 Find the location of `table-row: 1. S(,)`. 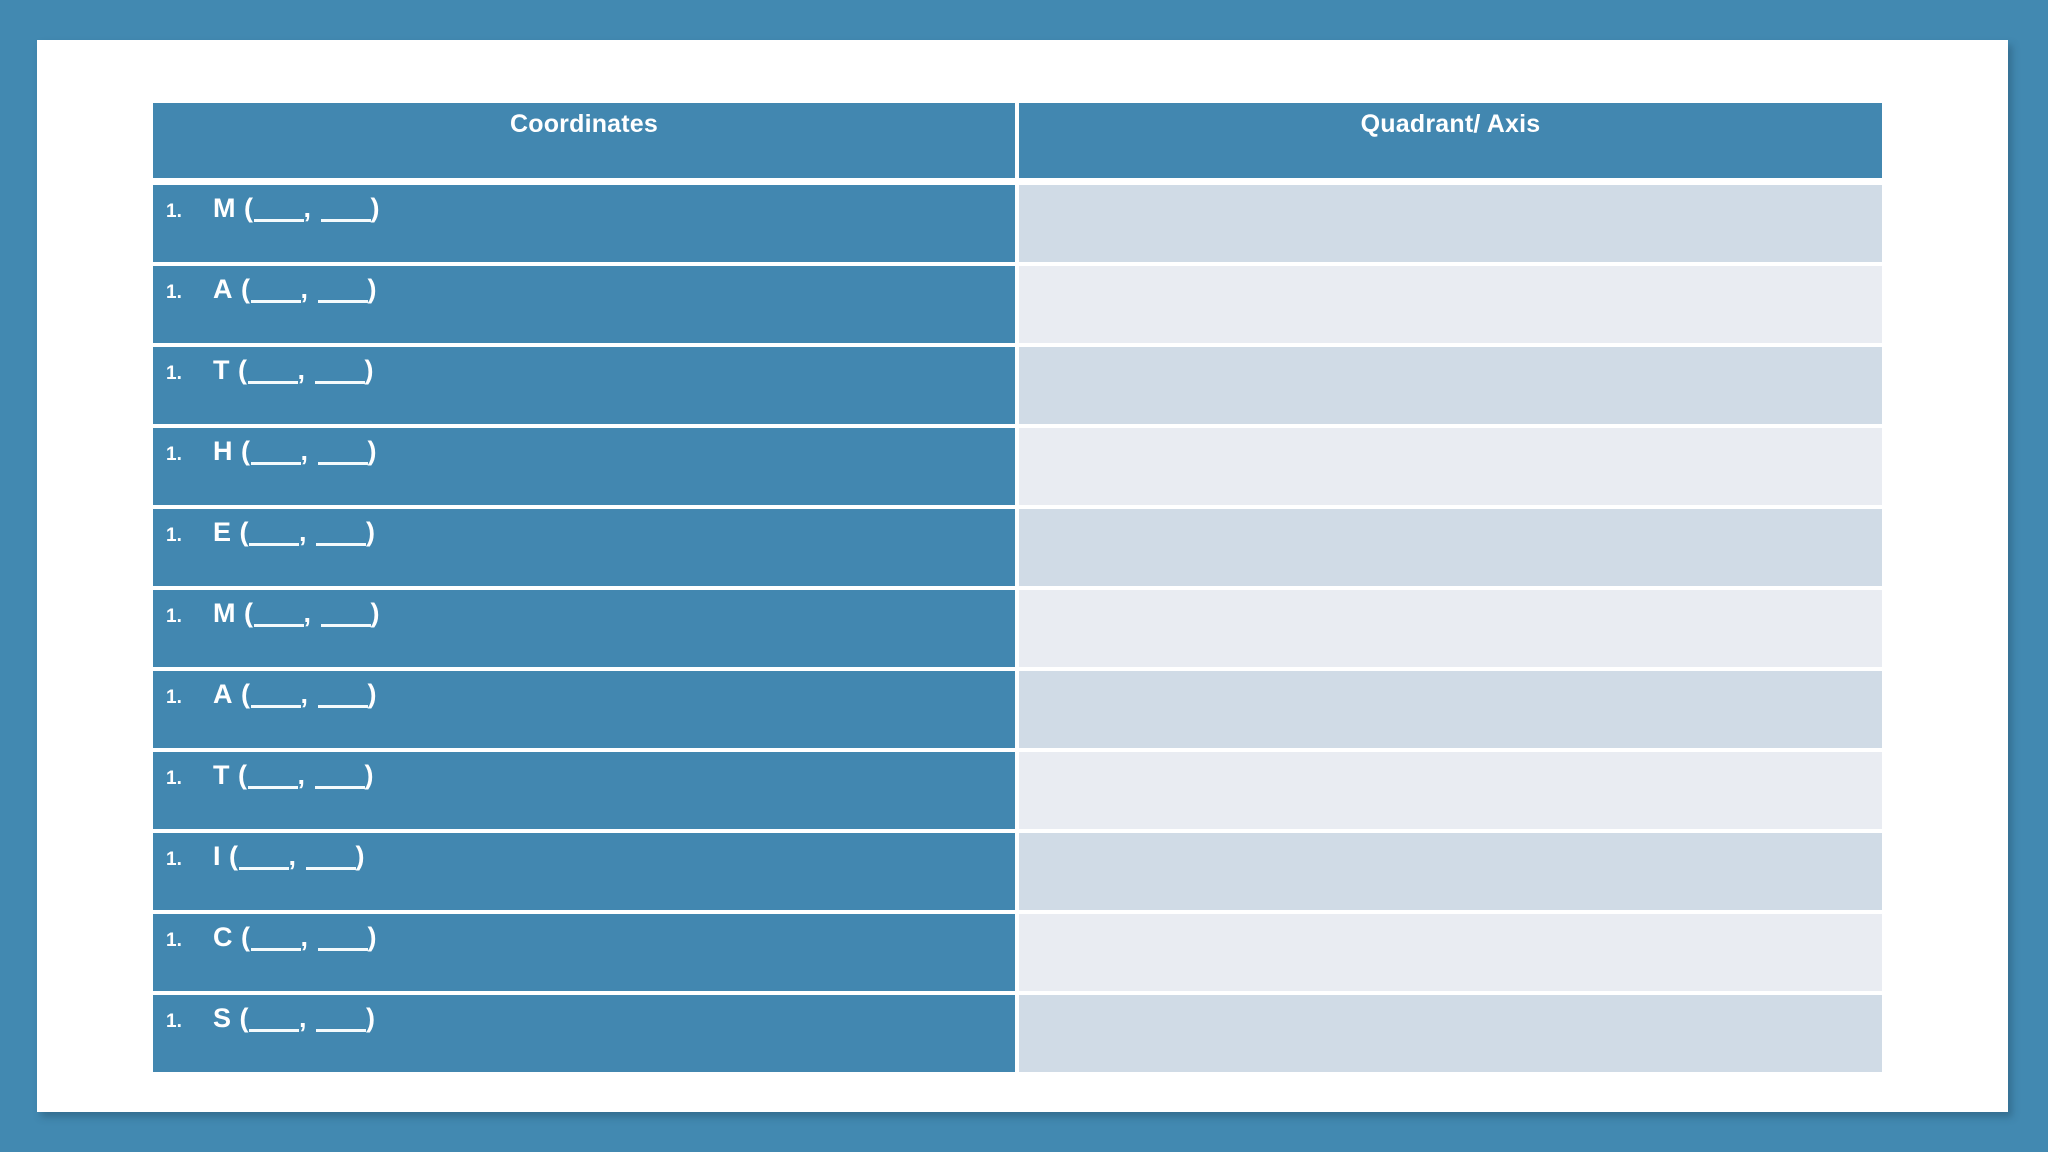

table-row: 1. S(,) is located at coordinates (1017, 1033).